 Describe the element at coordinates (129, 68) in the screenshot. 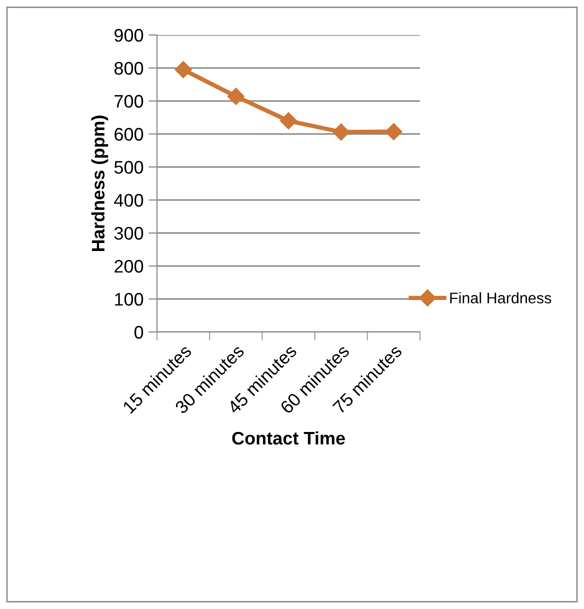

I see `y-tick-label: 800` at that location.